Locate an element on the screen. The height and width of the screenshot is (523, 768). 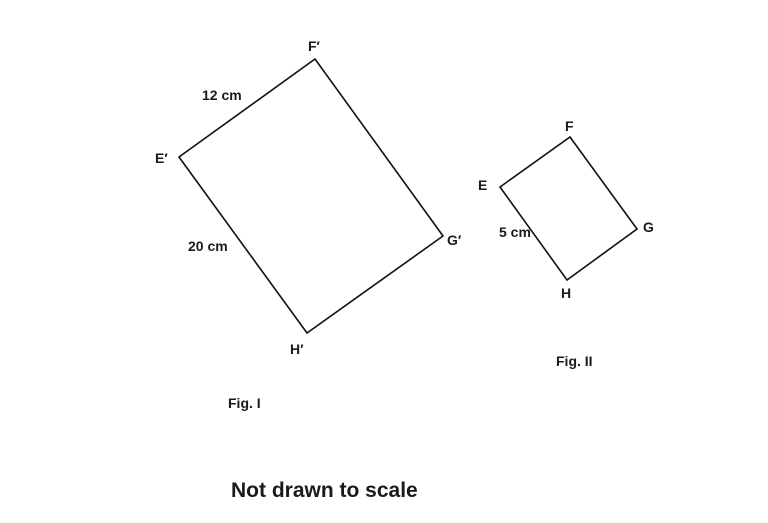
side-length-eh: 5 cm is located at coordinates (515, 232).